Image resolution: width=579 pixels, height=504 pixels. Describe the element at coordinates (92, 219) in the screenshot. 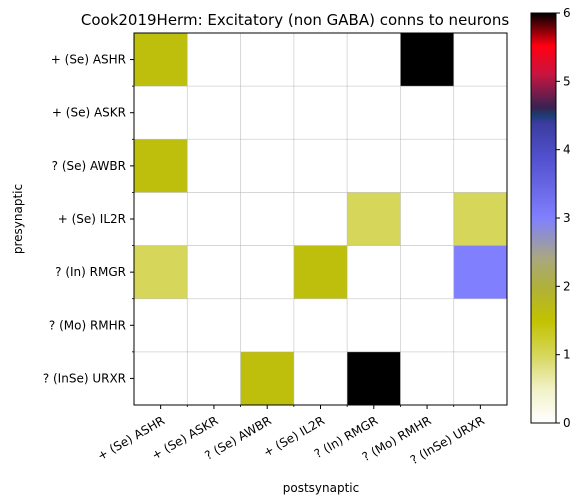

I see `y-tick-label: + (Se) IL2R` at that location.